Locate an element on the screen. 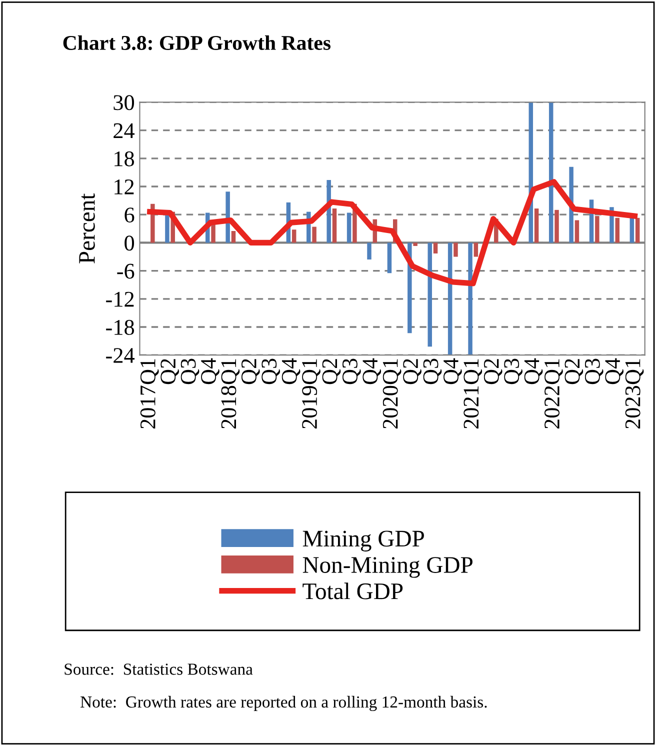  y-tick-label: 6 is located at coordinates (129, 215).